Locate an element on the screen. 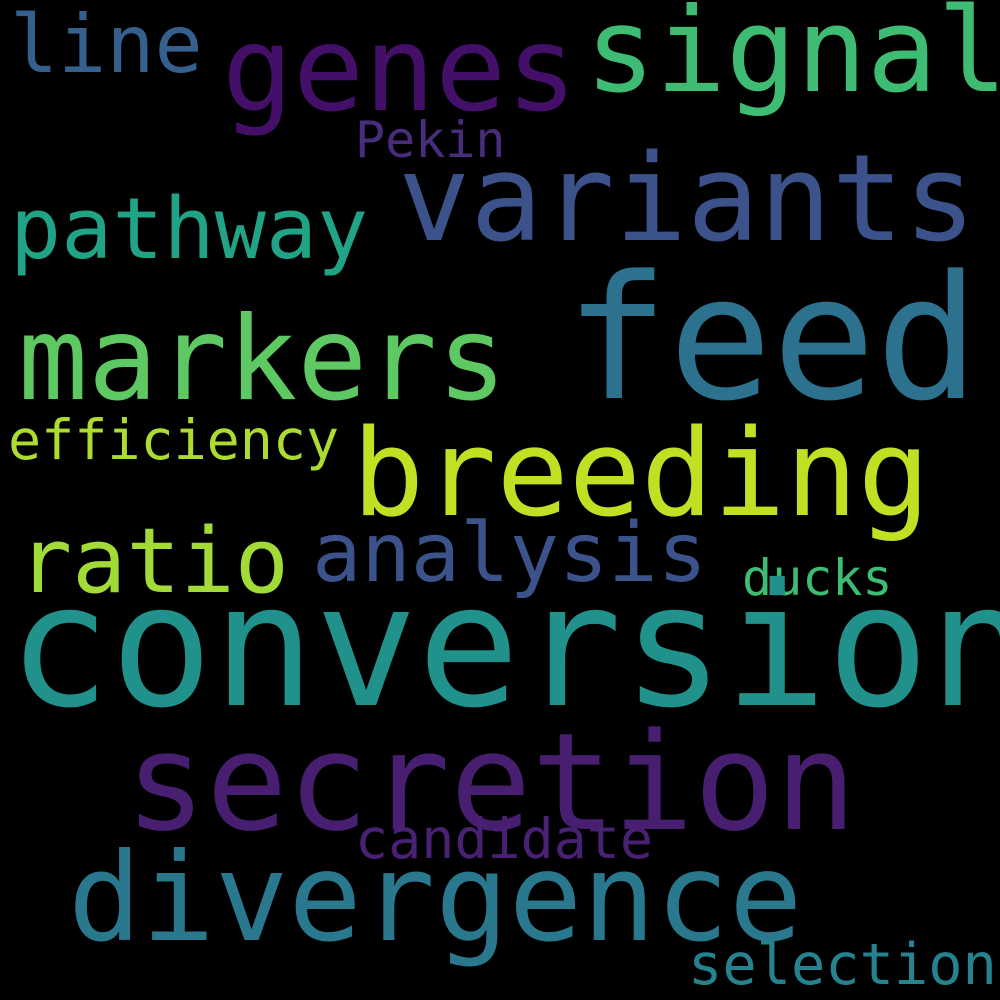 This screenshot has height=1000, width=1000. word-ducks: ducks is located at coordinates (817, 578).